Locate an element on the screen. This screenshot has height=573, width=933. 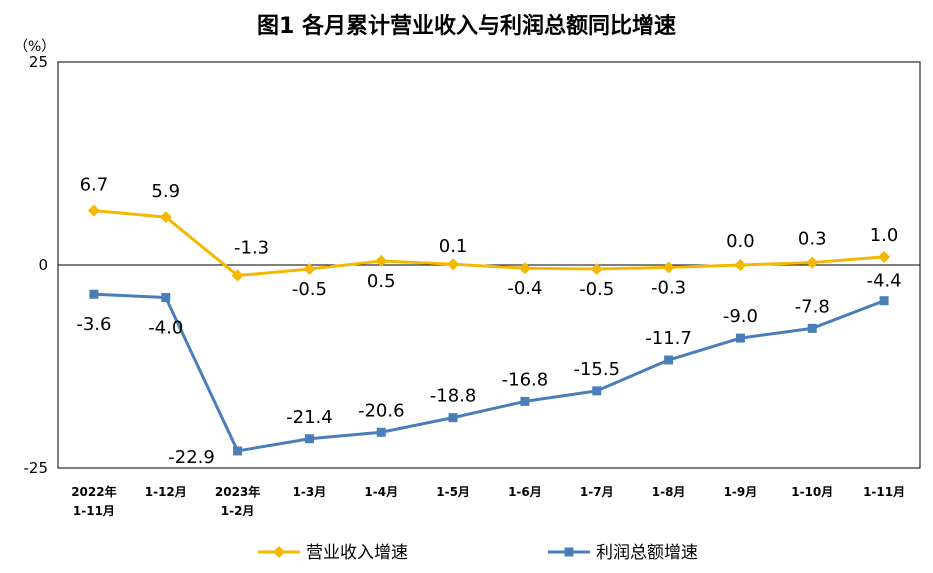
x-tick-label: 1-8月 is located at coordinates (669, 492).